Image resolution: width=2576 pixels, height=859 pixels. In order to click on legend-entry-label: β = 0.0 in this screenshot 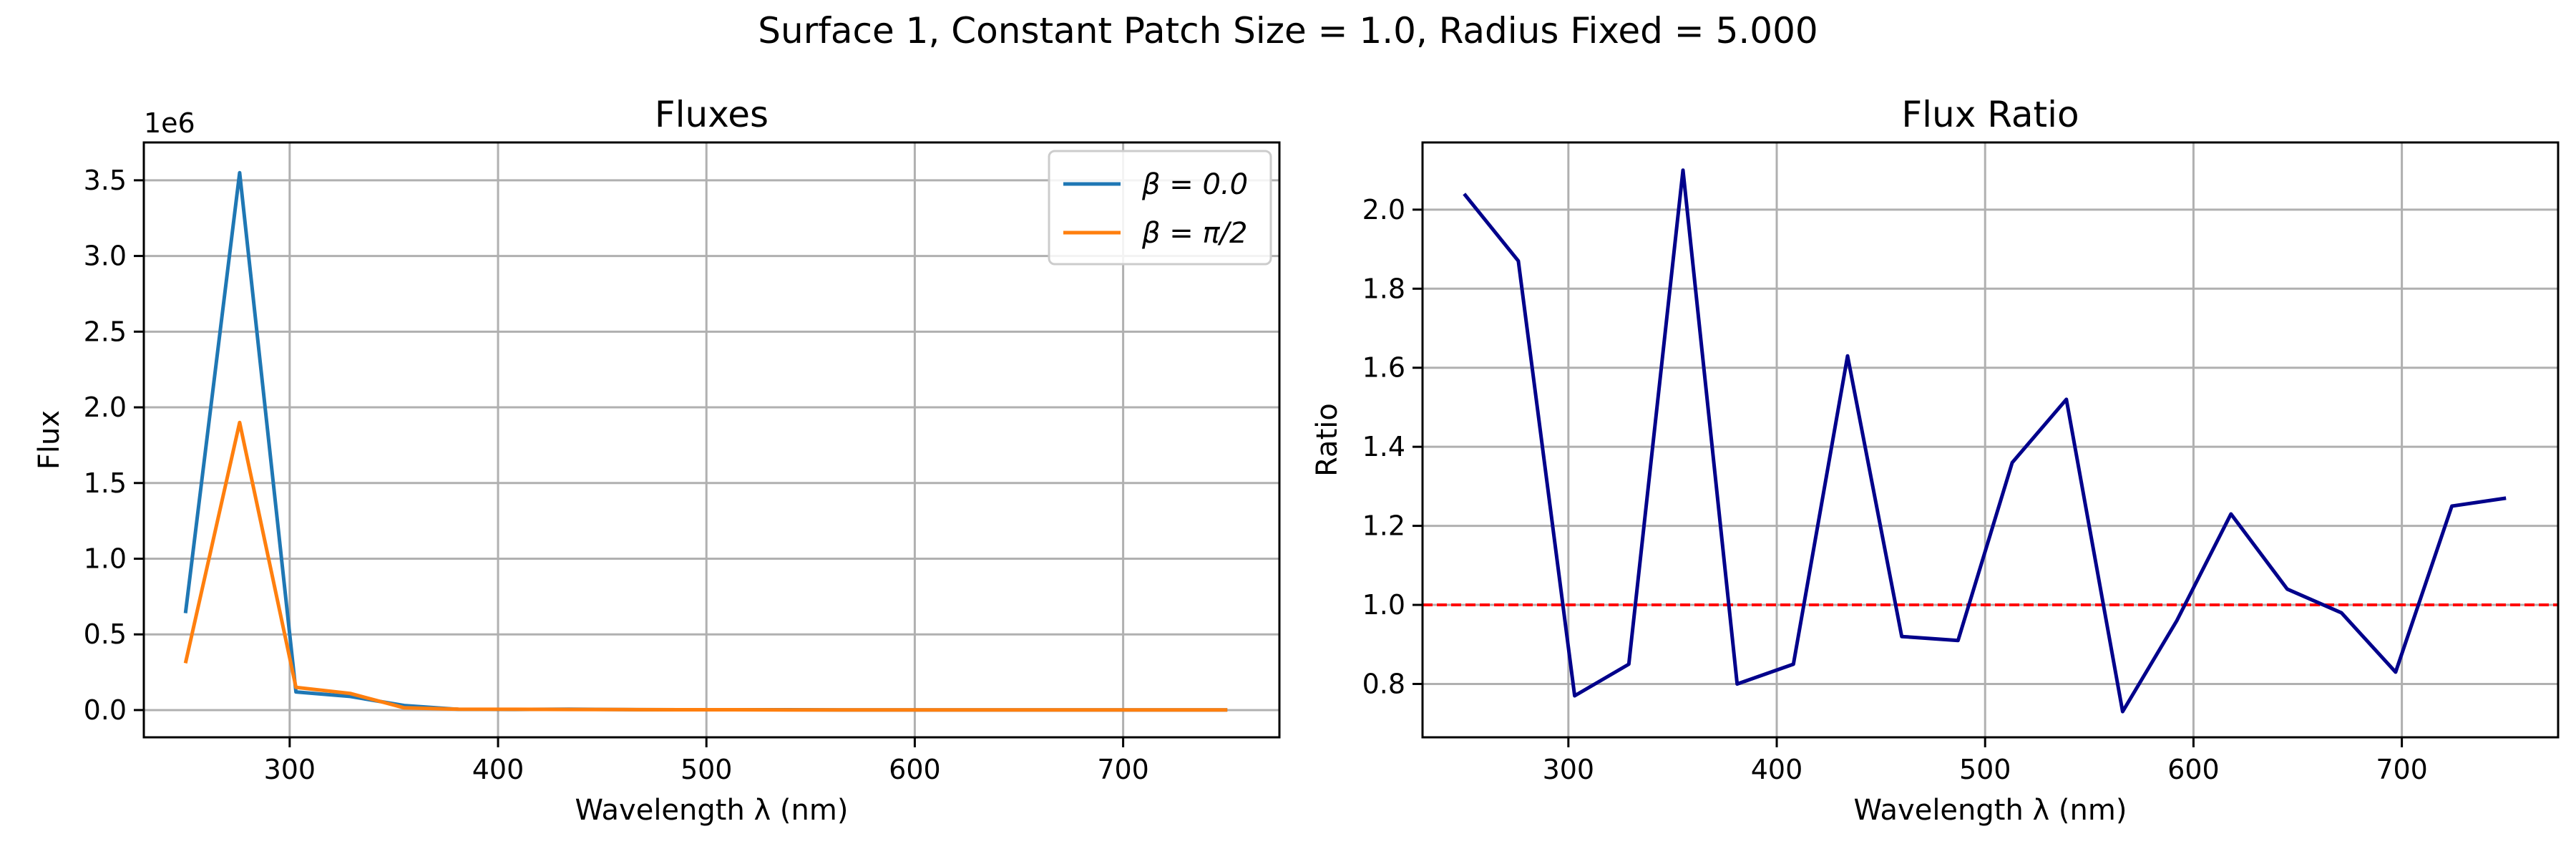, I will do `click(1194, 184)`.